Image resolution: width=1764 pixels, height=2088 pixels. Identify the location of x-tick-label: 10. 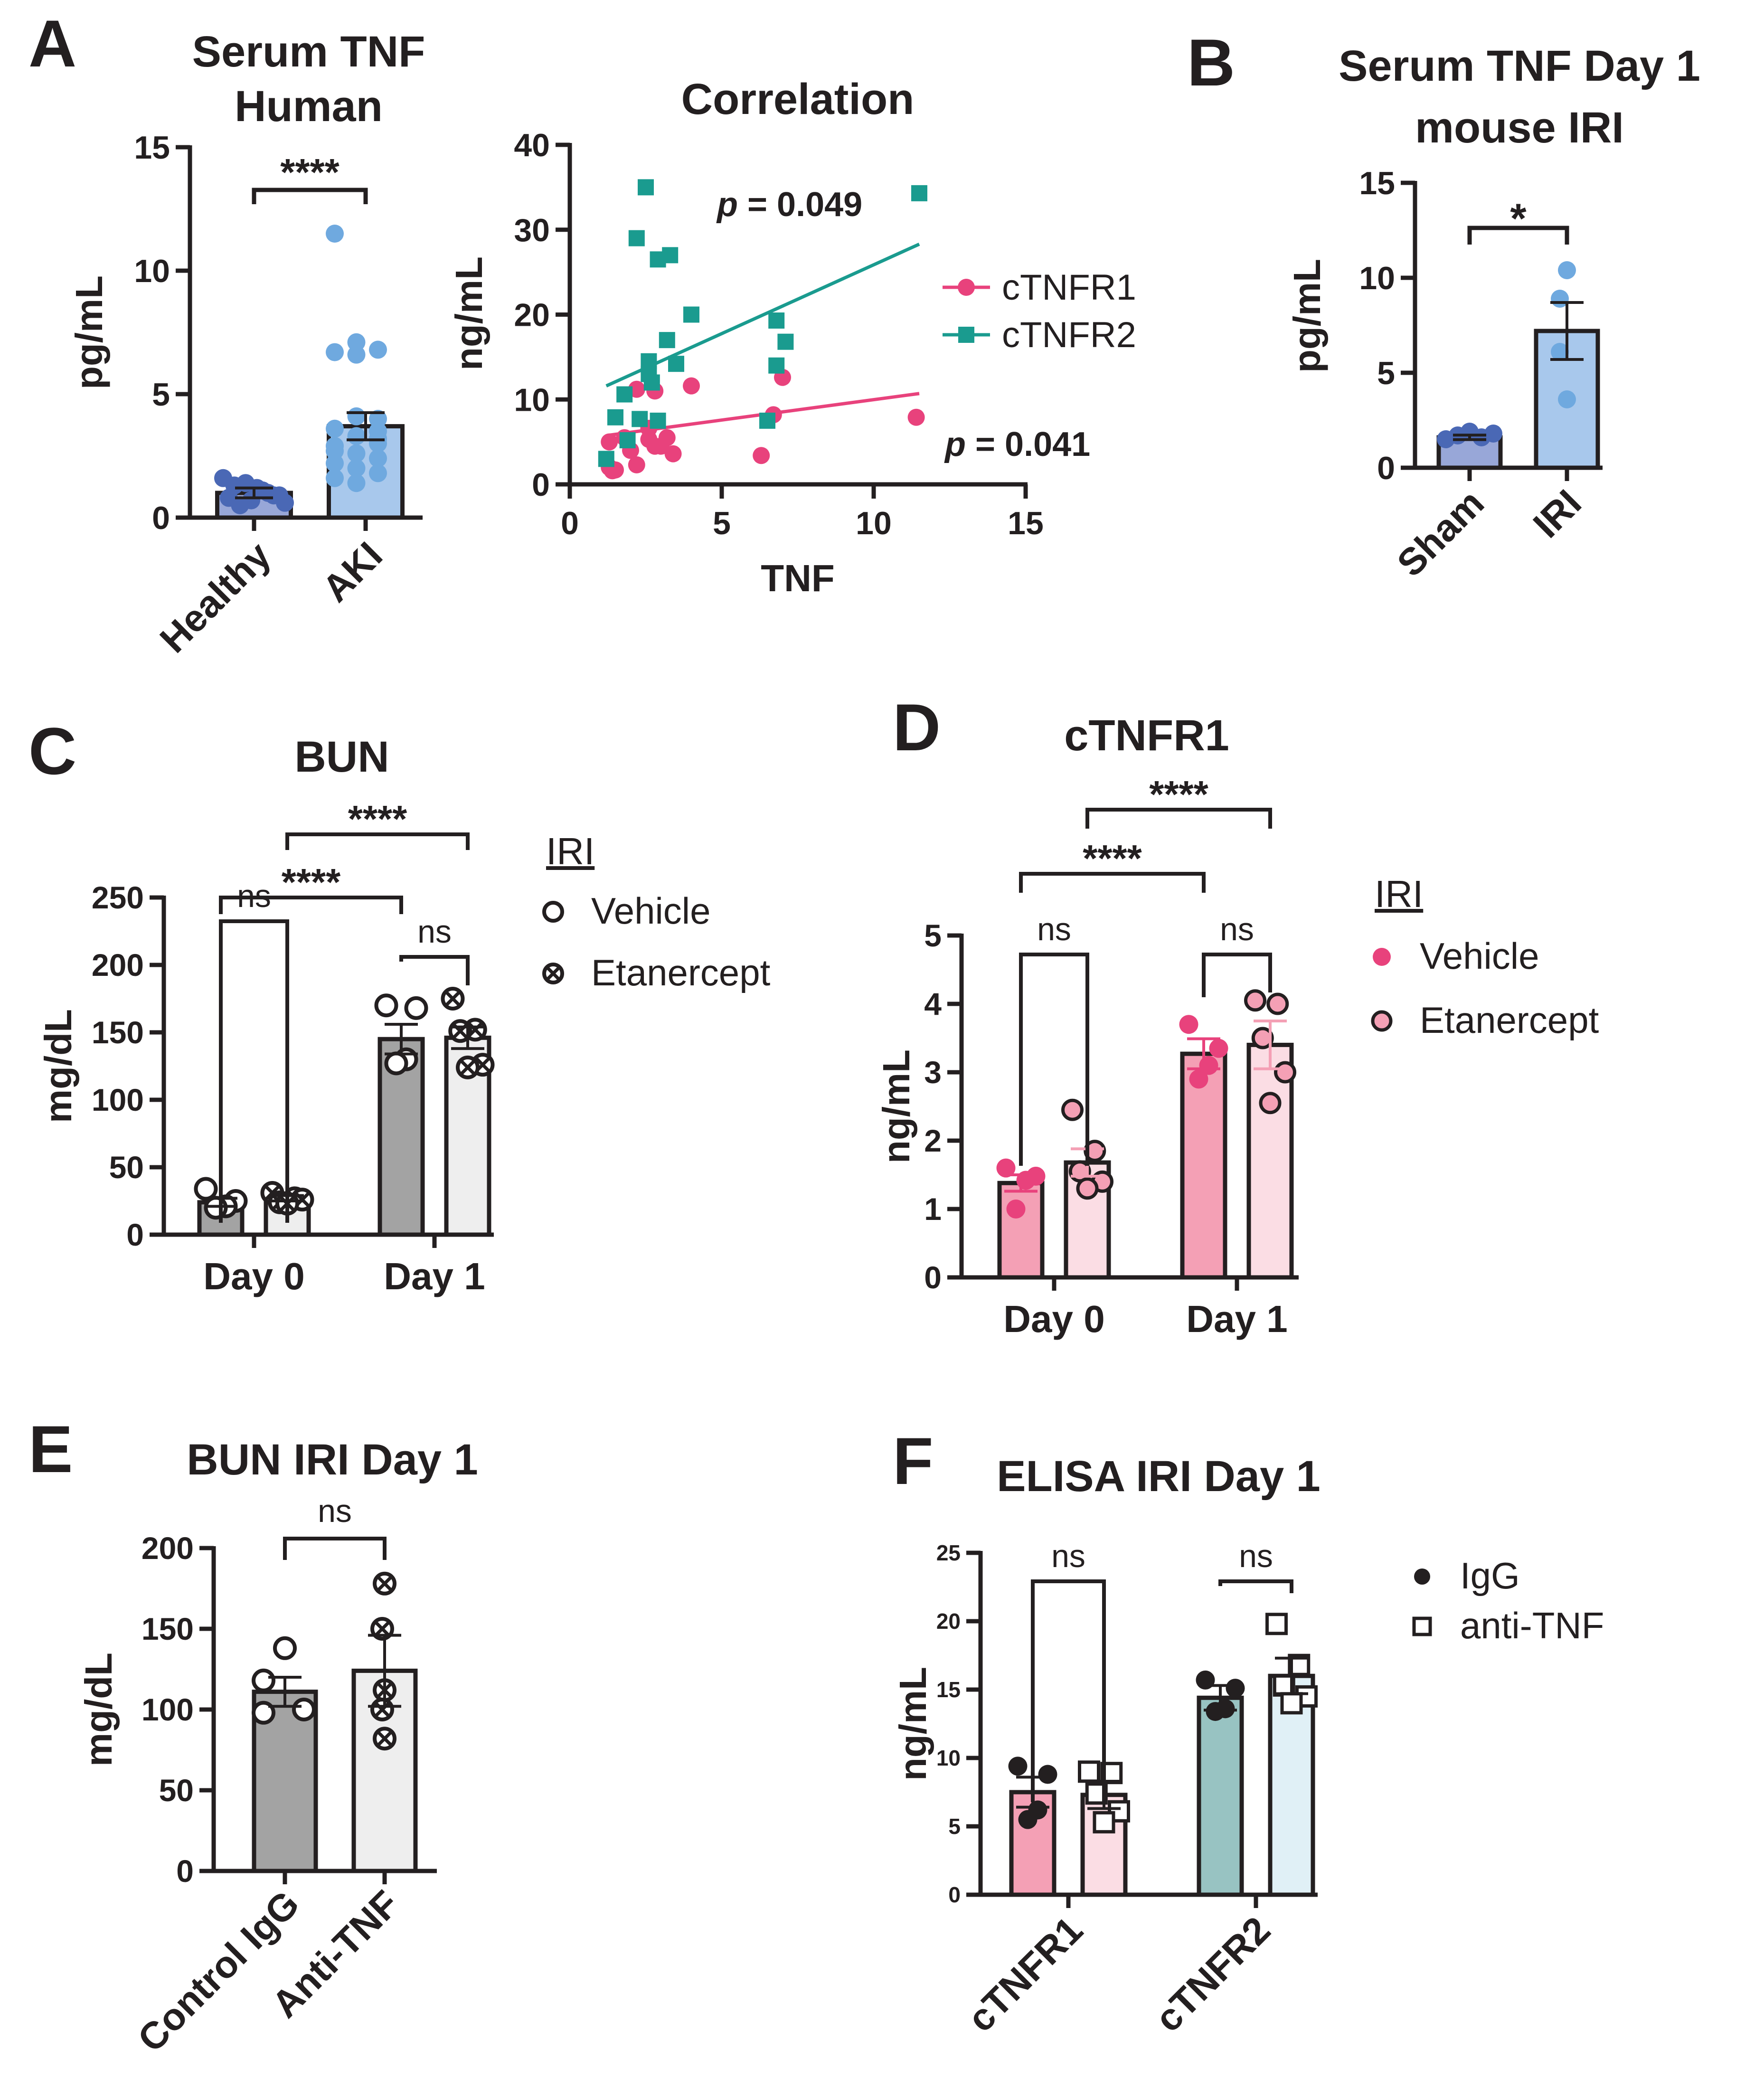
(874, 523).